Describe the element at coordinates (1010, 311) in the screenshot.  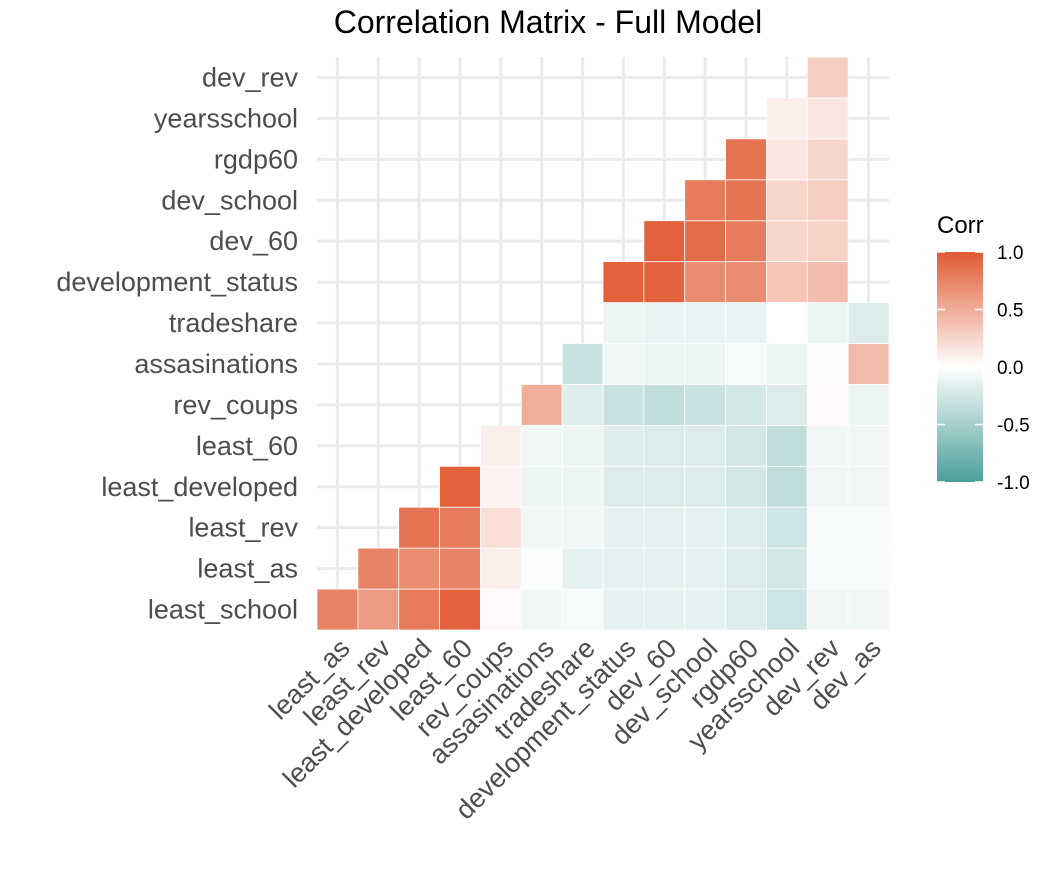
I see `legend-tick-label: 0.5` at that location.